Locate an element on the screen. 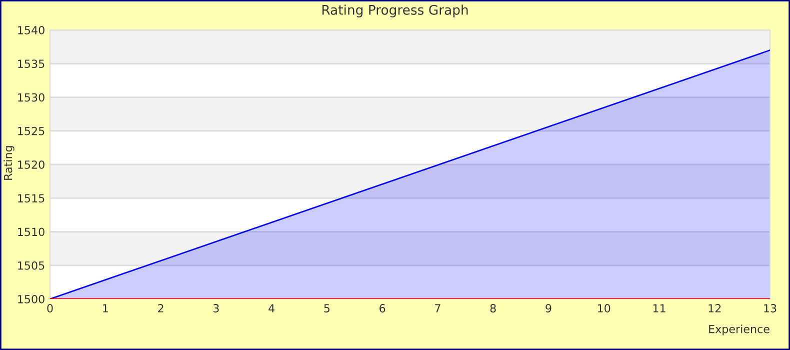 The height and width of the screenshot is (350, 790). y-tick-label: 1505 is located at coordinates (31, 265).